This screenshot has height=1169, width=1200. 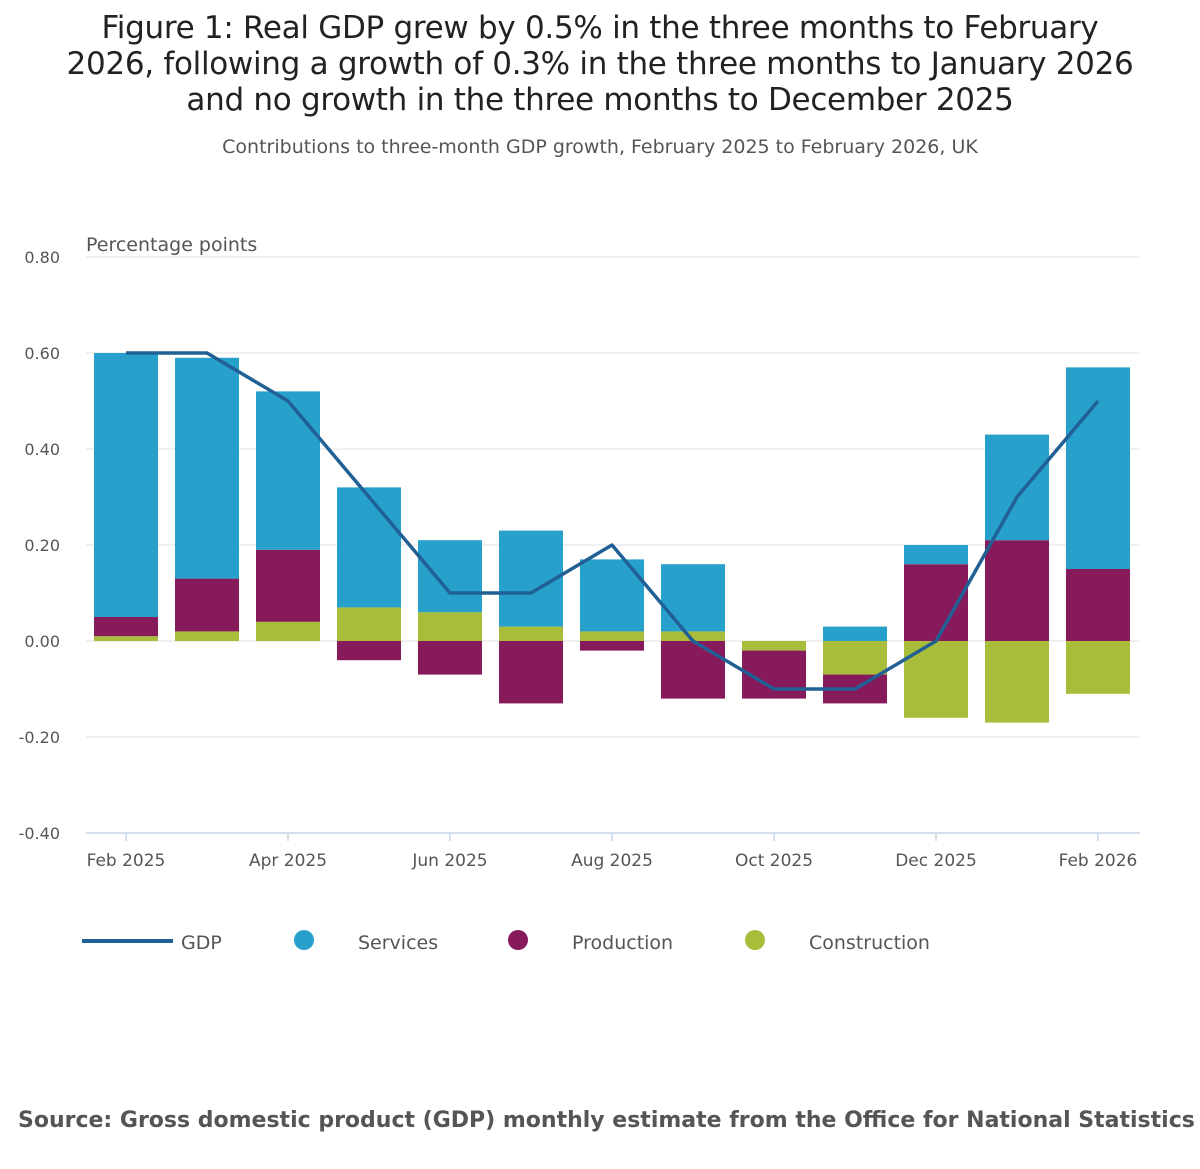 What do you see at coordinates (42, 257) in the screenshot?
I see `y-tick-label: 0.80` at bounding box center [42, 257].